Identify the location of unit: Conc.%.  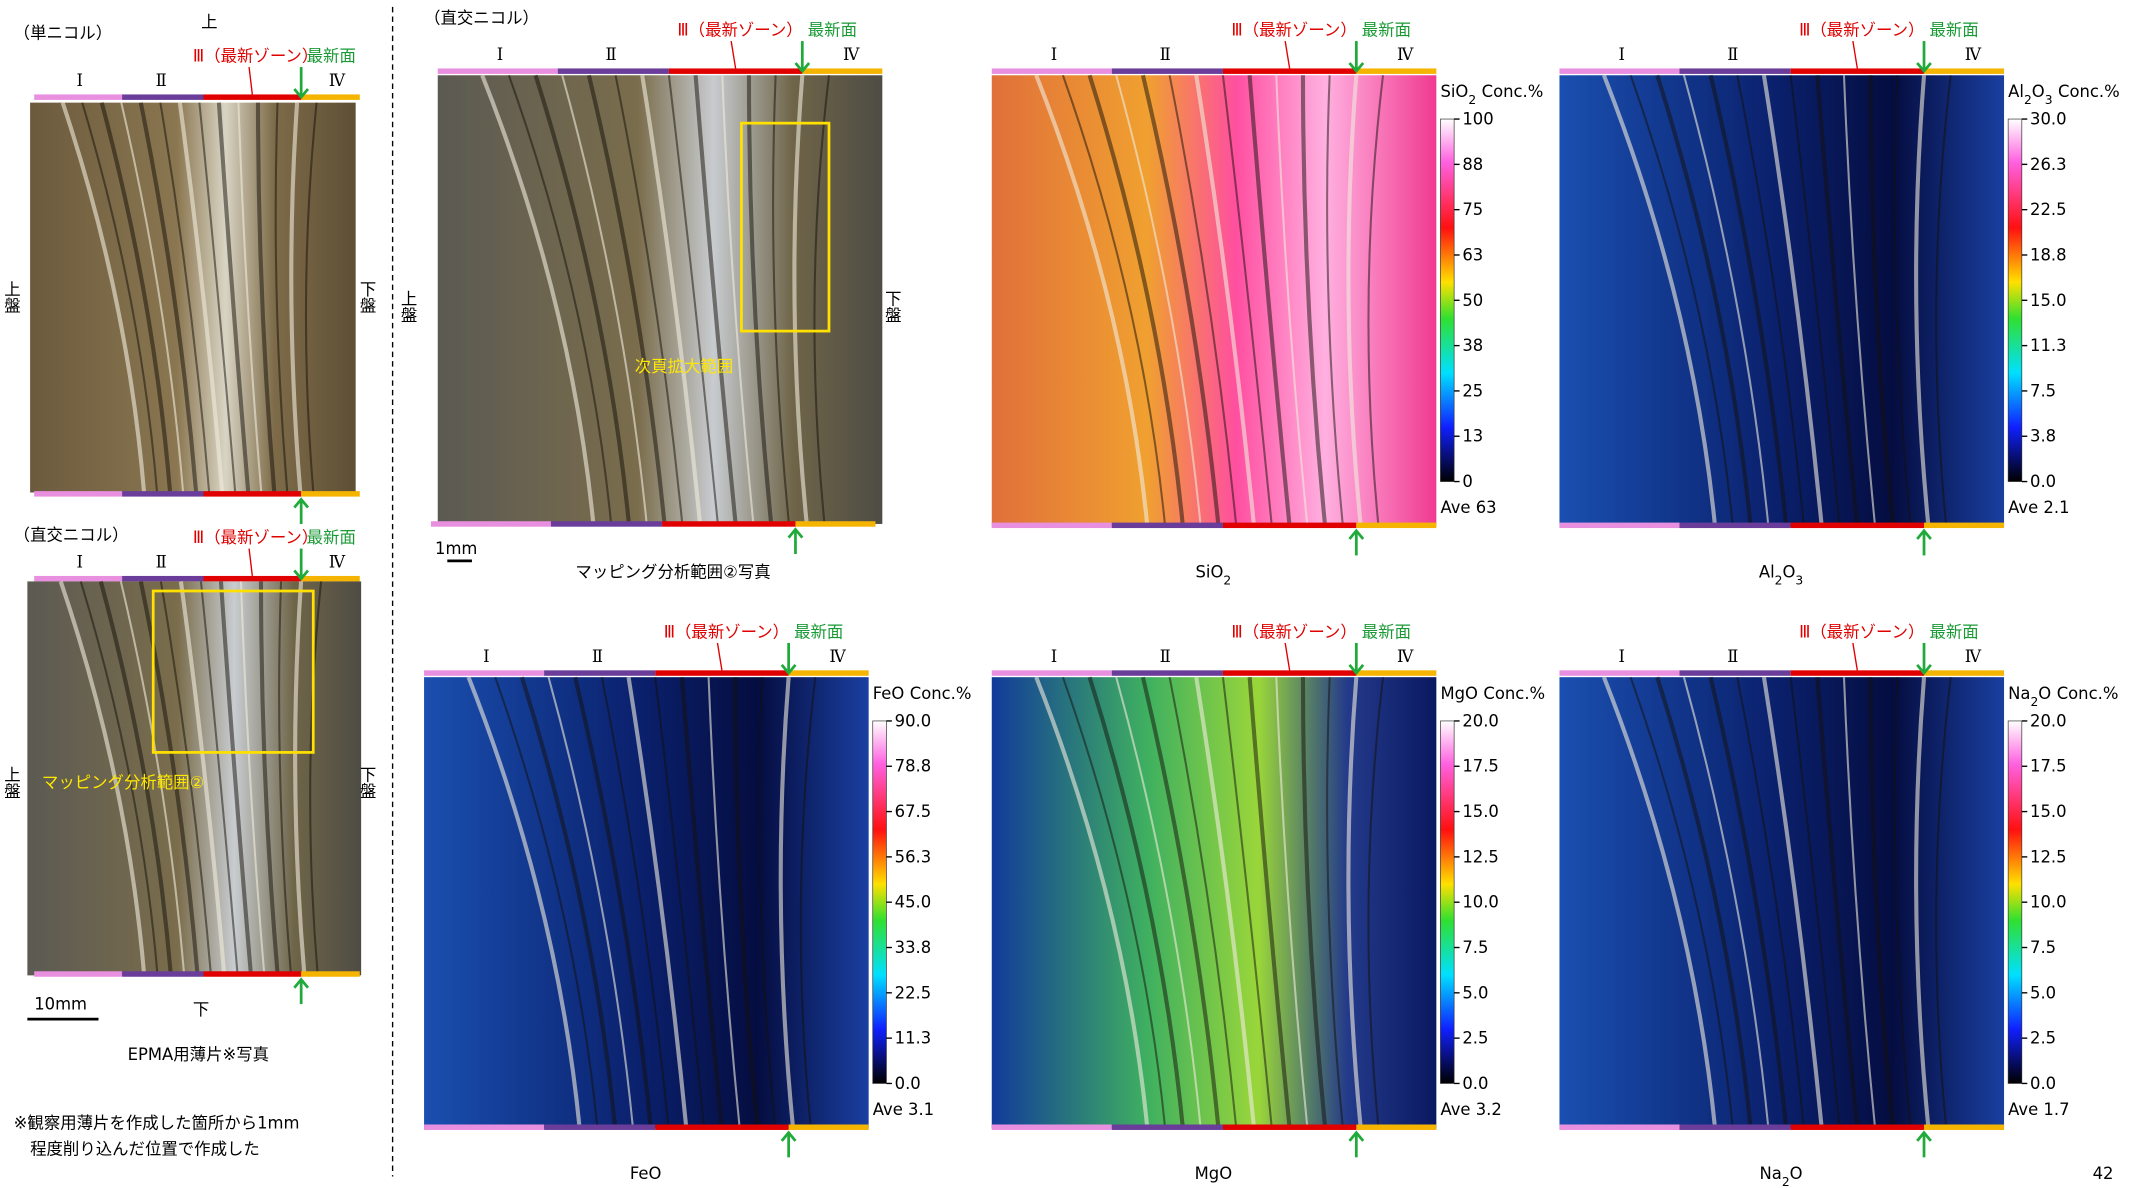
(2089, 91).